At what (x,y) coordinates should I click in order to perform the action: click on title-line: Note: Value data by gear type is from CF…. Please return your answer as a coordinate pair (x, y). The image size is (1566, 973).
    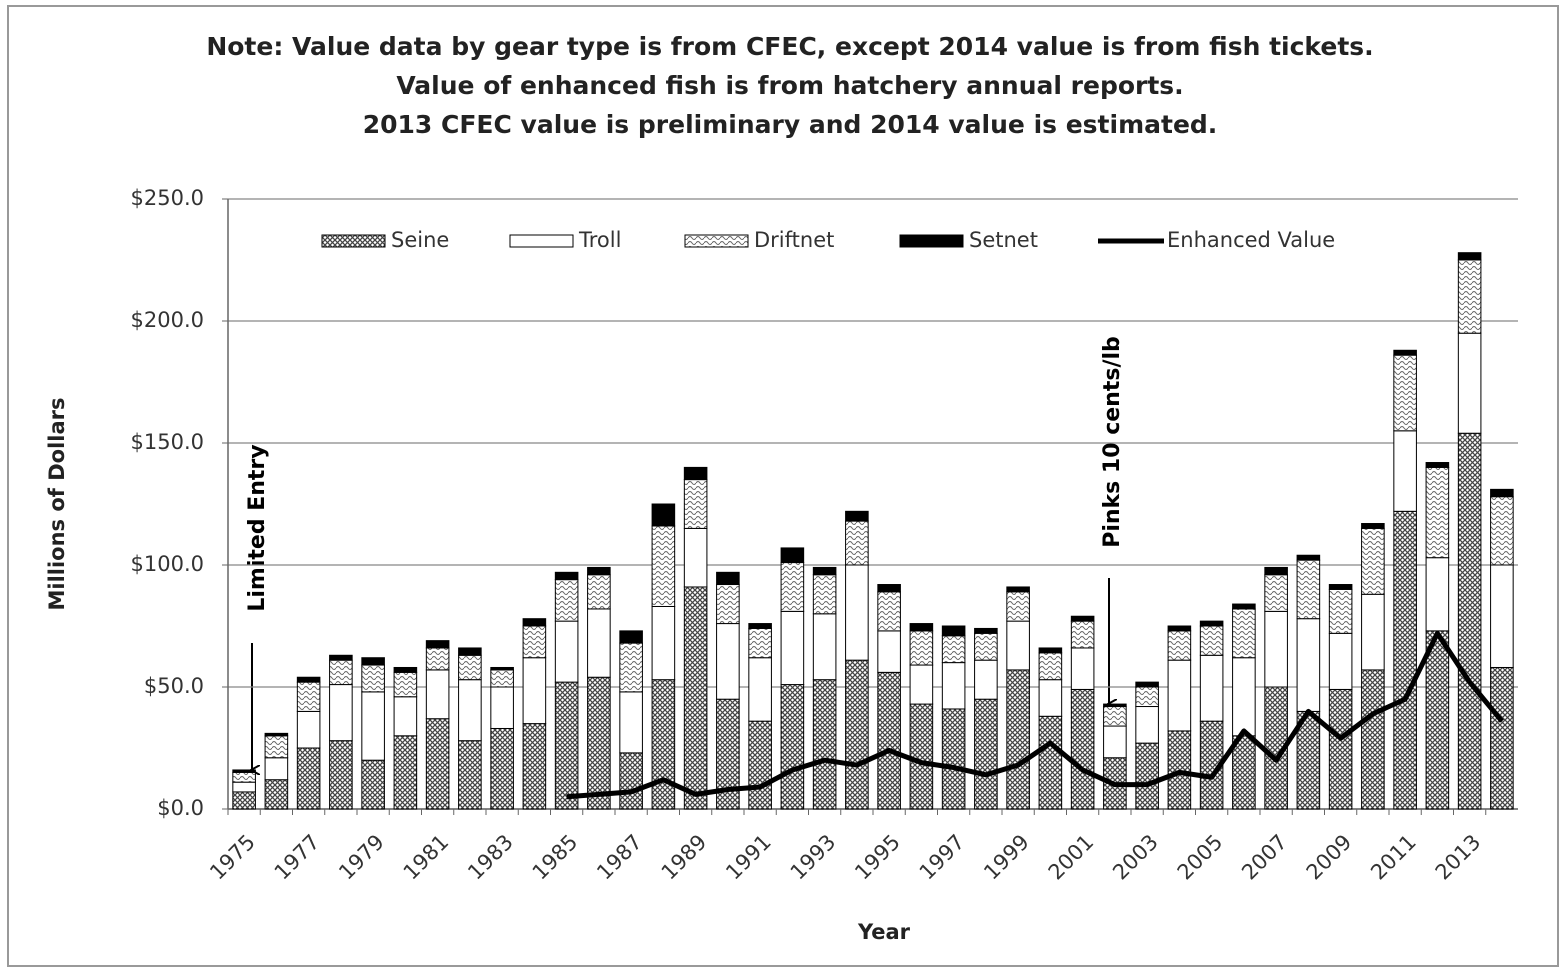
    Looking at the image, I should click on (789, 46).